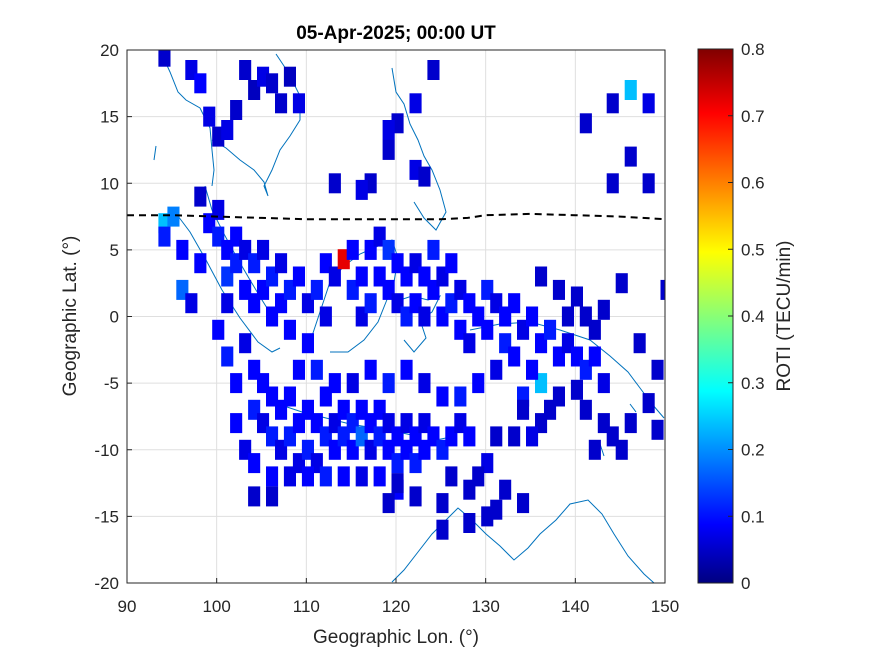 The height and width of the screenshot is (656, 875). Describe the element at coordinates (216, 606) in the screenshot. I see `x-tick-label-1: 100` at that location.